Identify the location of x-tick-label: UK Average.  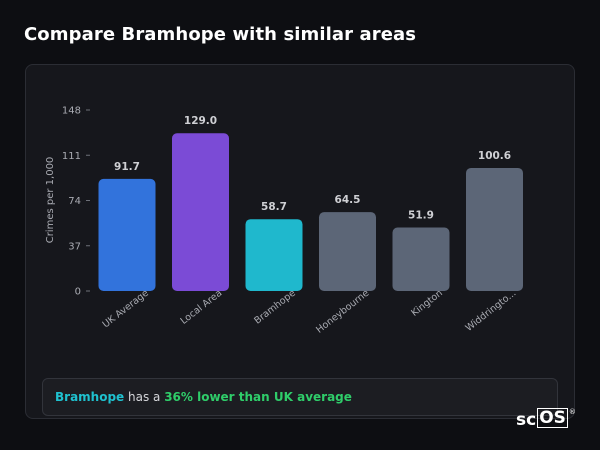
(126, 309).